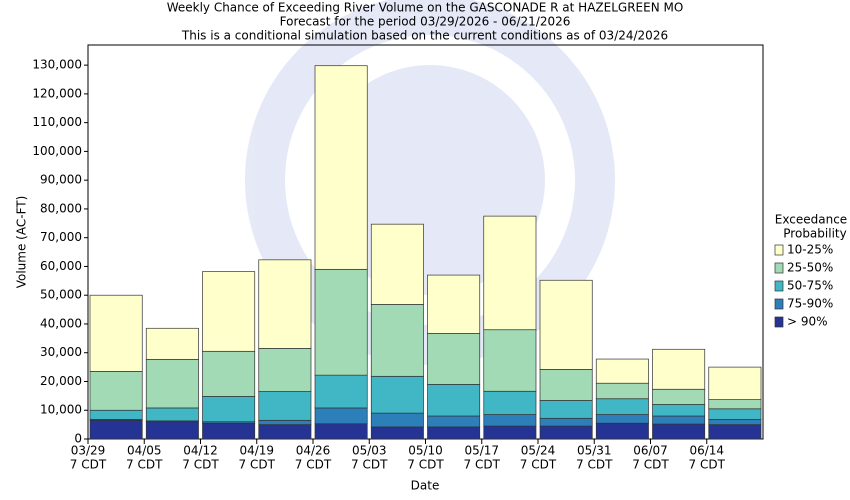 Image resolution: width=850 pixels, height=500 pixels. Describe the element at coordinates (61, 208) in the screenshot. I see `y-tick-label: 80,000` at that location.